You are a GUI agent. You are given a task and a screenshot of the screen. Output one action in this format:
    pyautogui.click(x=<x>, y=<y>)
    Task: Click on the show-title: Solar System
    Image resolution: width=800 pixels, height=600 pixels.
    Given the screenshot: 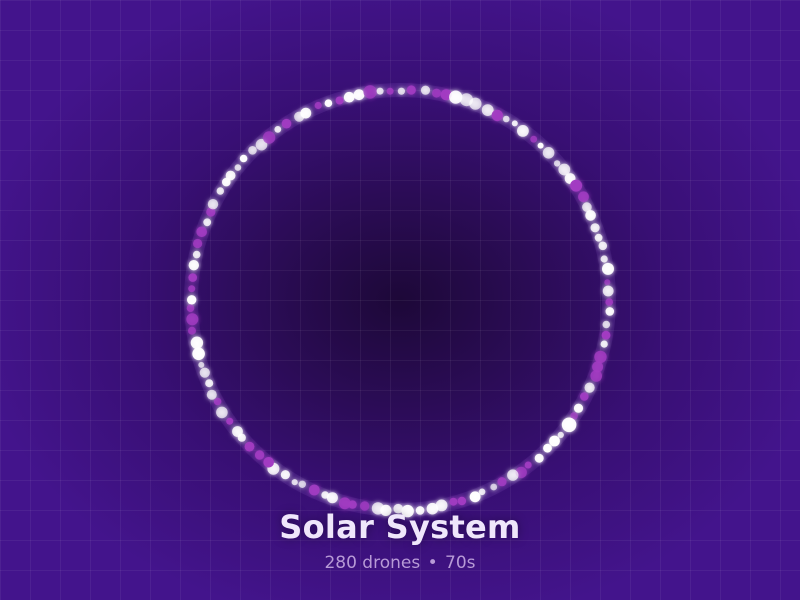 What is the action you would take?
    pyautogui.click(x=400, y=527)
    